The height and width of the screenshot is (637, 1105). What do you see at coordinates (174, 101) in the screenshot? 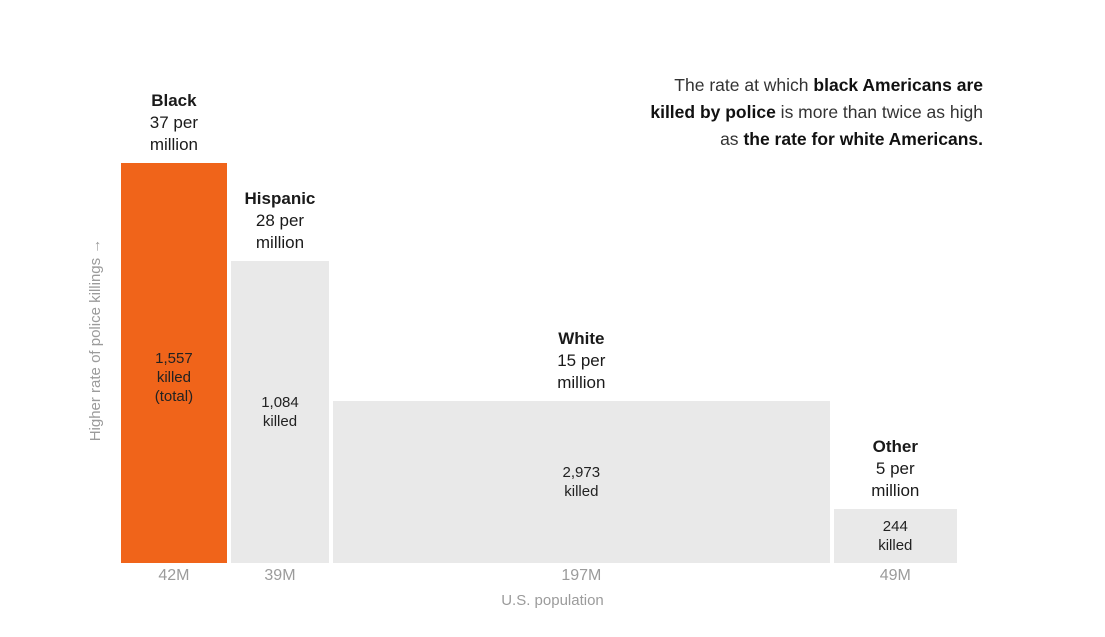
I see `category-name: Black` at bounding box center [174, 101].